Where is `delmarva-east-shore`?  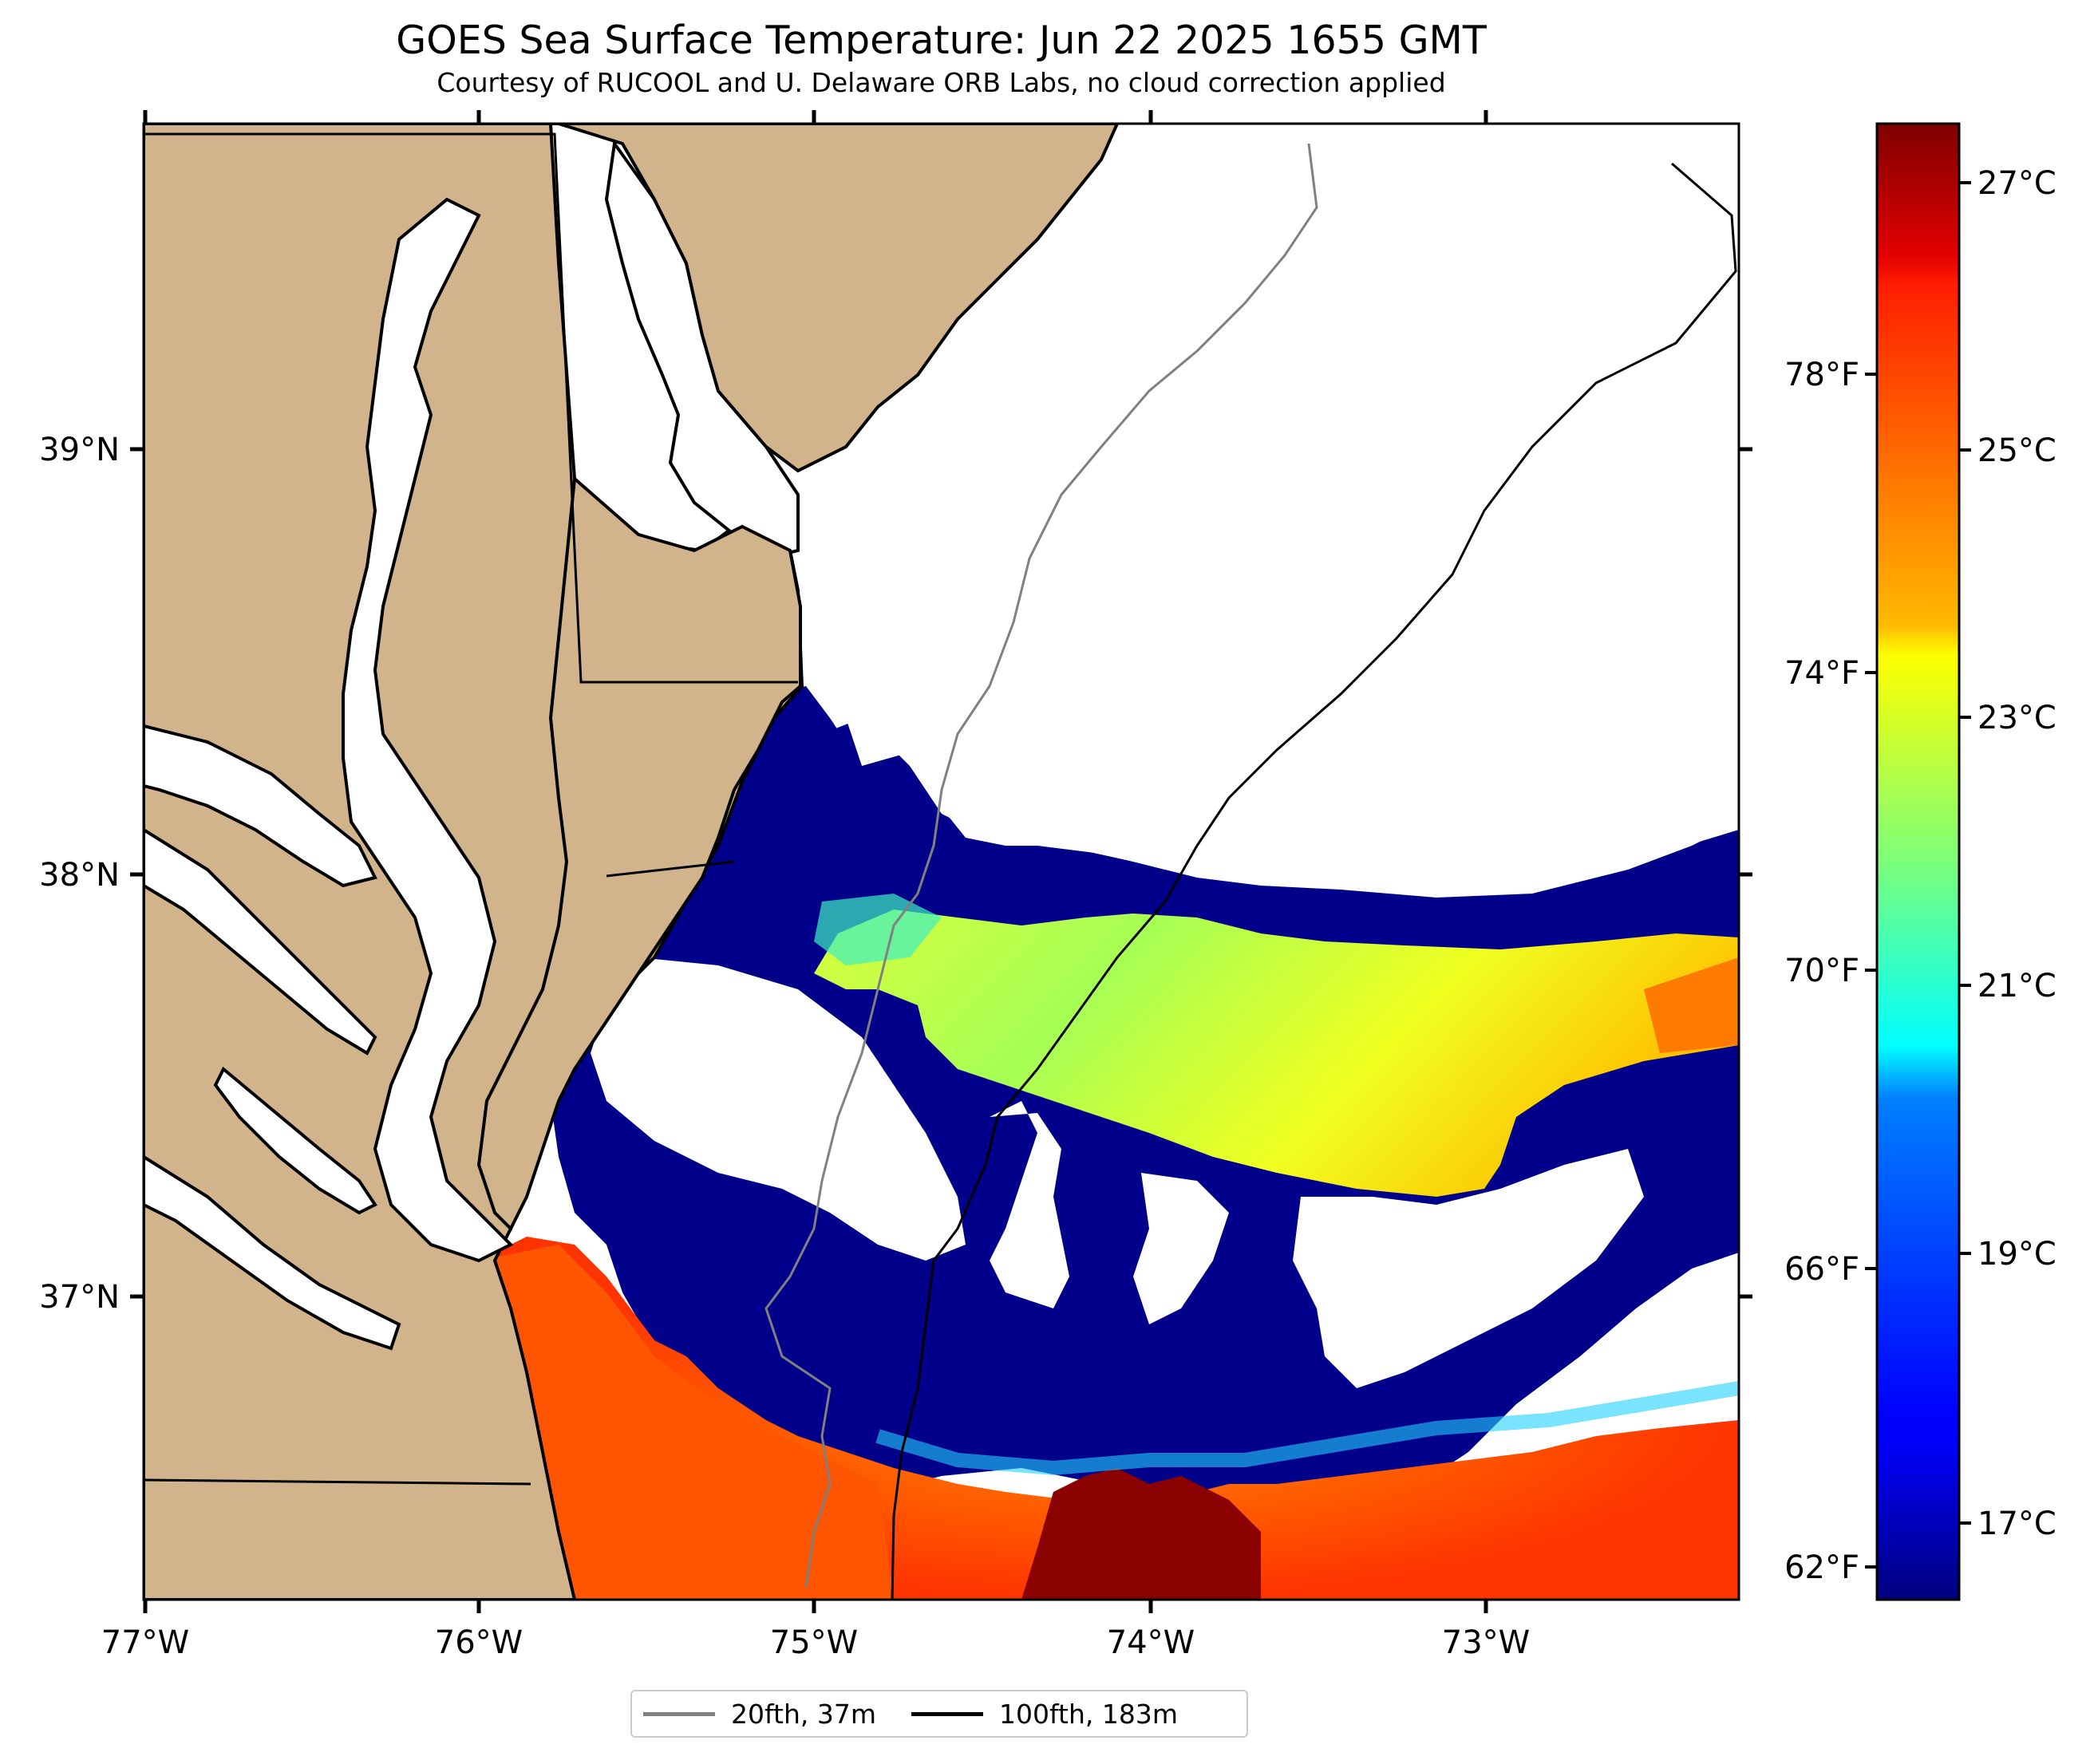 delmarva-east-shore is located at coordinates (639, 853).